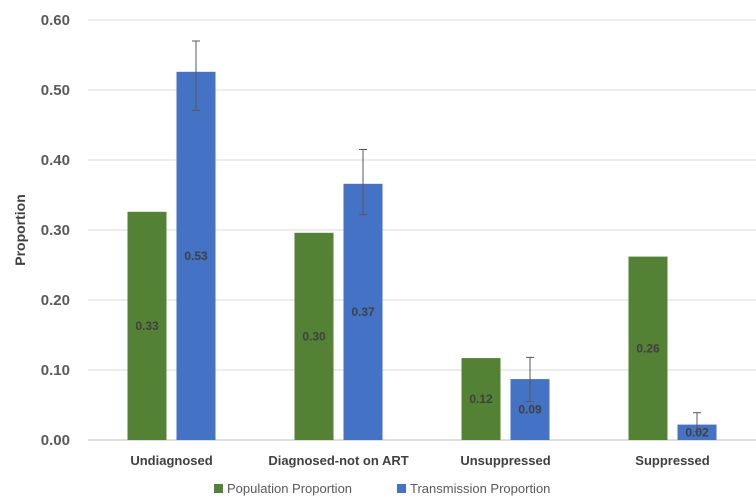 The height and width of the screenshot is (501, 756). Describe the element at coordinates (55, 300) in the screenshot. I see `y-tick-label: 0.20` at that location.